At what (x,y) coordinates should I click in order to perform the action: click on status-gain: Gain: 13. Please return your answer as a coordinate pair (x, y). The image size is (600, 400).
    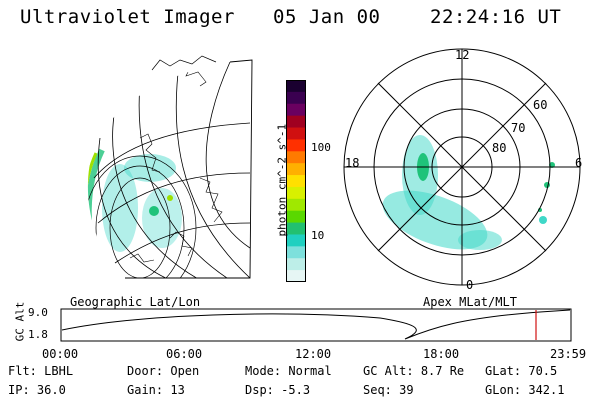
    Looking at the image, I should click on (156, 390).